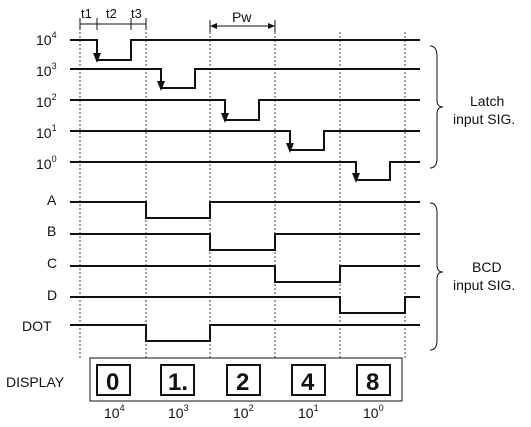  I want to click on latch-group-label-2: input SIG., so click(484, 119).